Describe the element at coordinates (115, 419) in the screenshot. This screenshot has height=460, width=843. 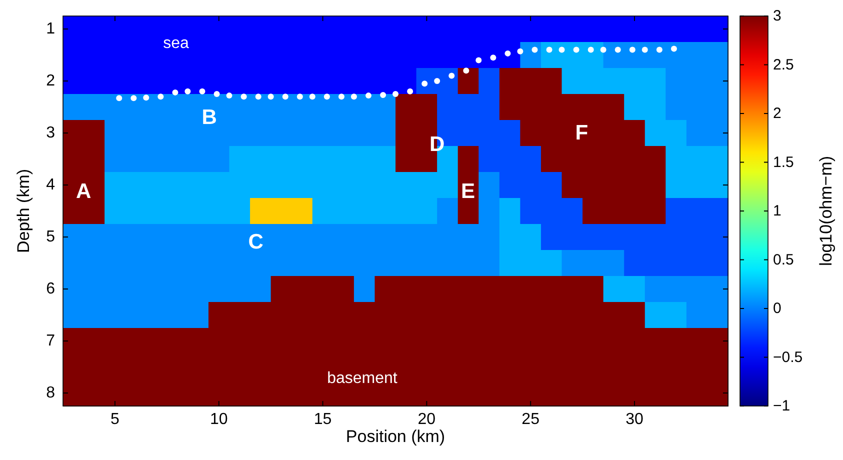
I see `x-tick-label: 5` at that location.